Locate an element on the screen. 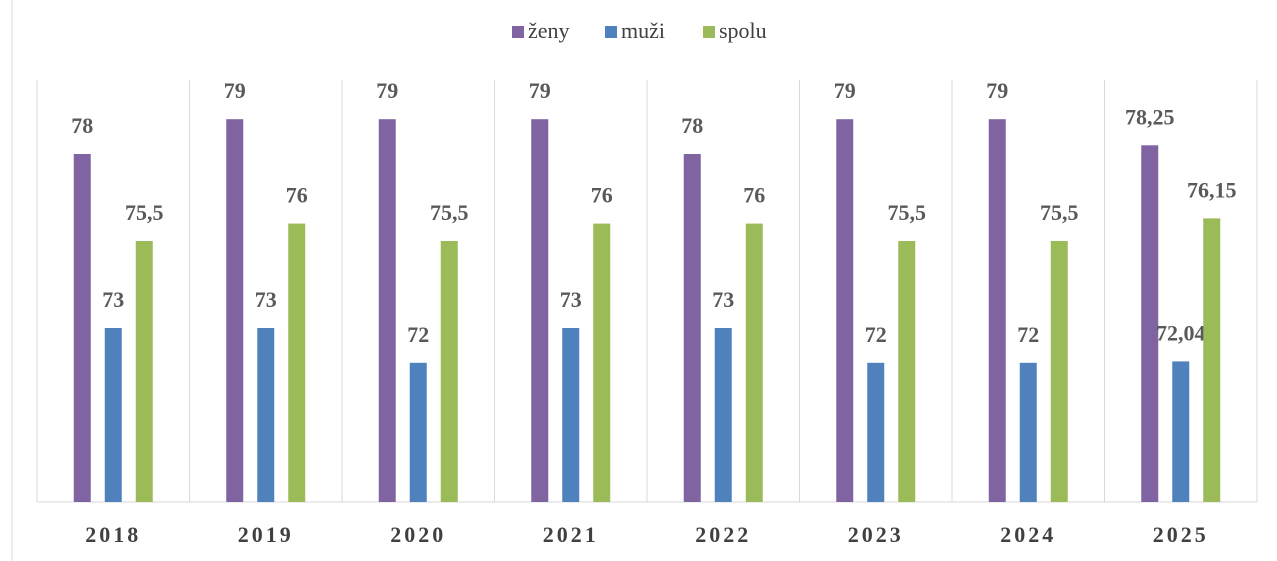 The height and width of the screenshot is (561, 1277). x-tick-label: 2019 is located at coordinates (266, 534).